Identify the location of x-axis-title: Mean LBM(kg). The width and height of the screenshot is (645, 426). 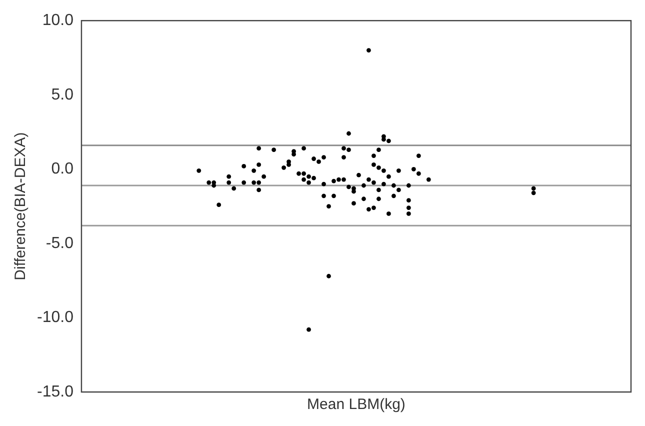
(356, 405).